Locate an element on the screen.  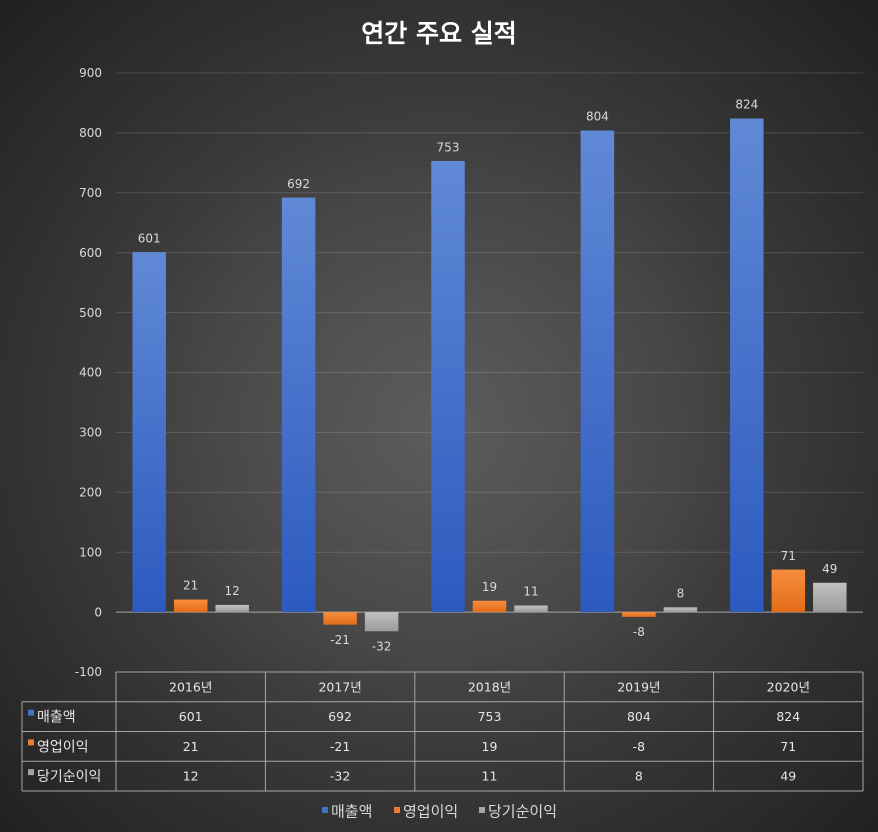
sales-bar-2019 is located at coordinates (597, 371).